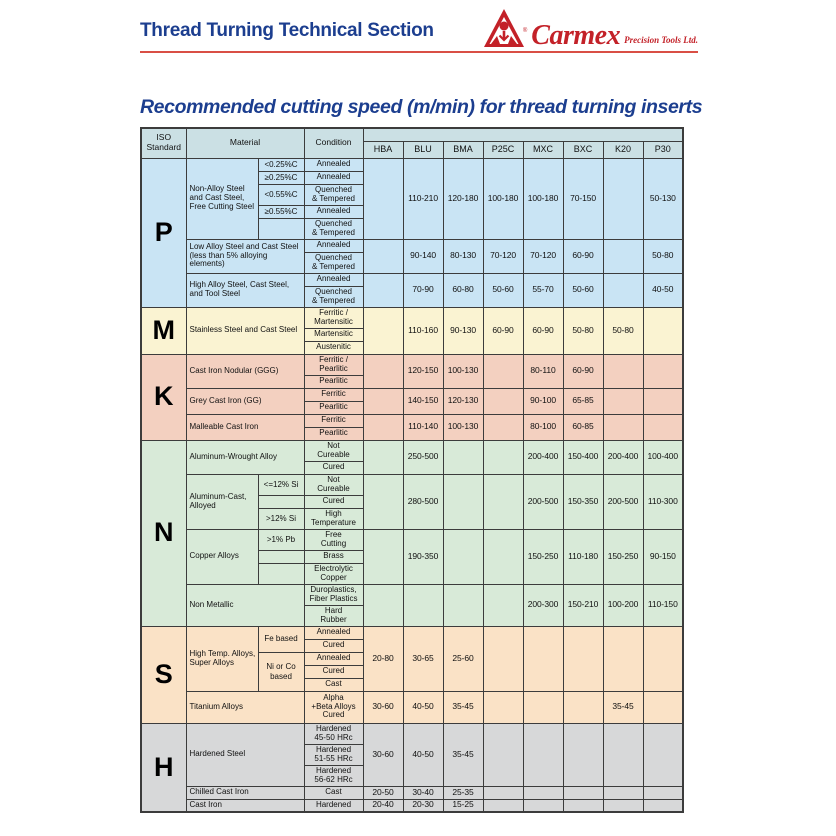 Image resolution: width=836 pixels, height=836 pixels. Describe the element at coordinates (523, 134) in the screenshot. I see `grades-band` at that location.